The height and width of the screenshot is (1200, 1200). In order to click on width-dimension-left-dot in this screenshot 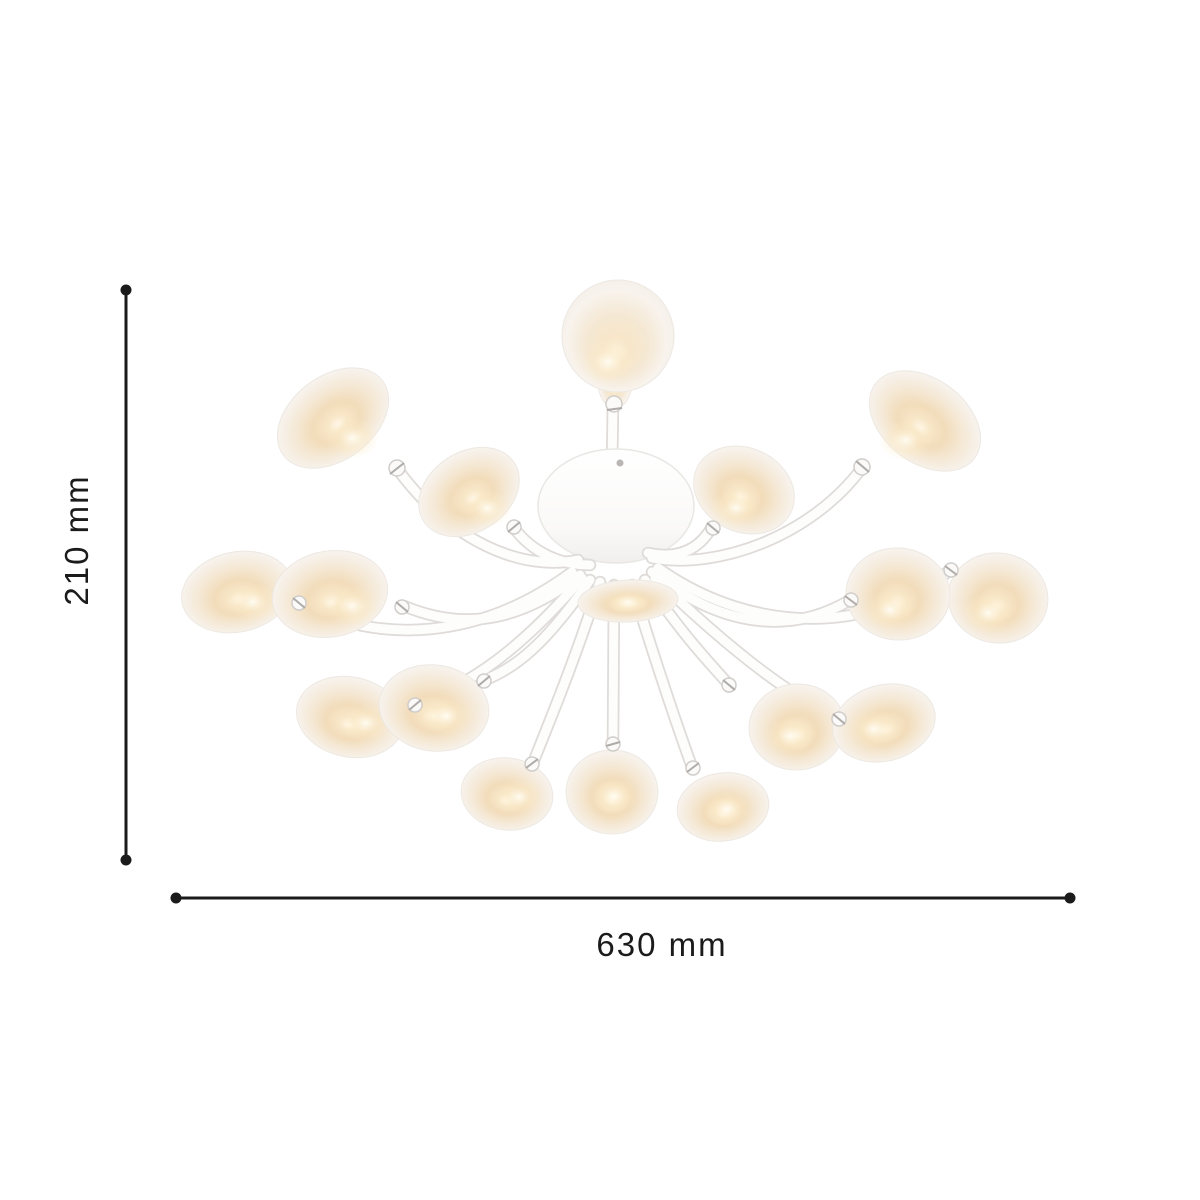, I will do `click(176, 898)`.